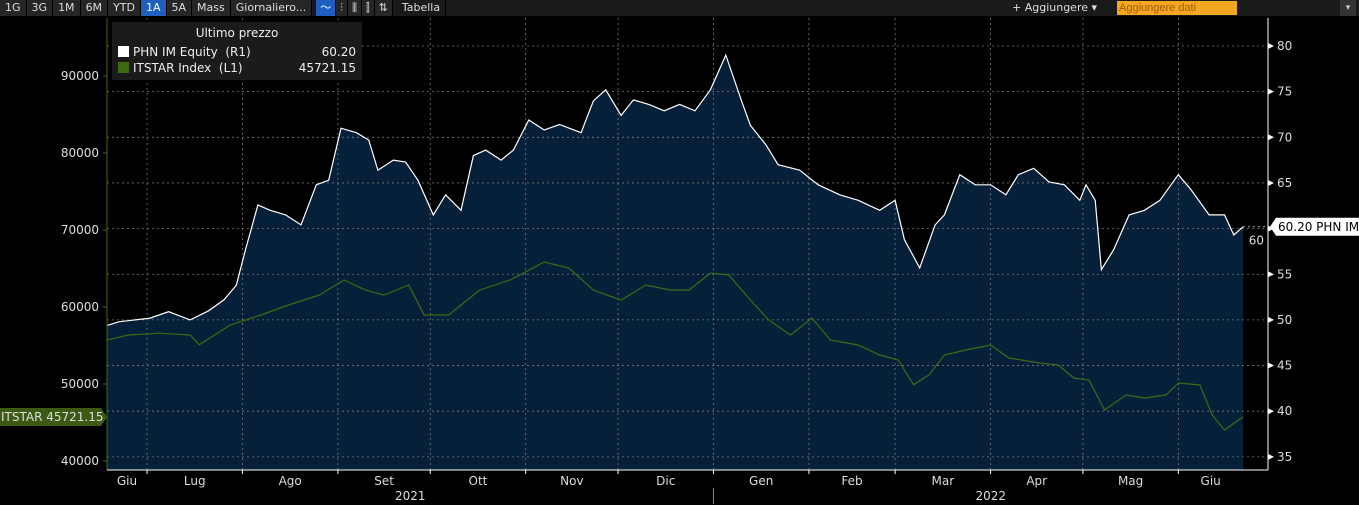 The width and height of the screenshot is (1359, 505). What do you see at coordinates (290, 481) in the screenshot?
I see `month-label: Ago` at bounding box center [290, 481].